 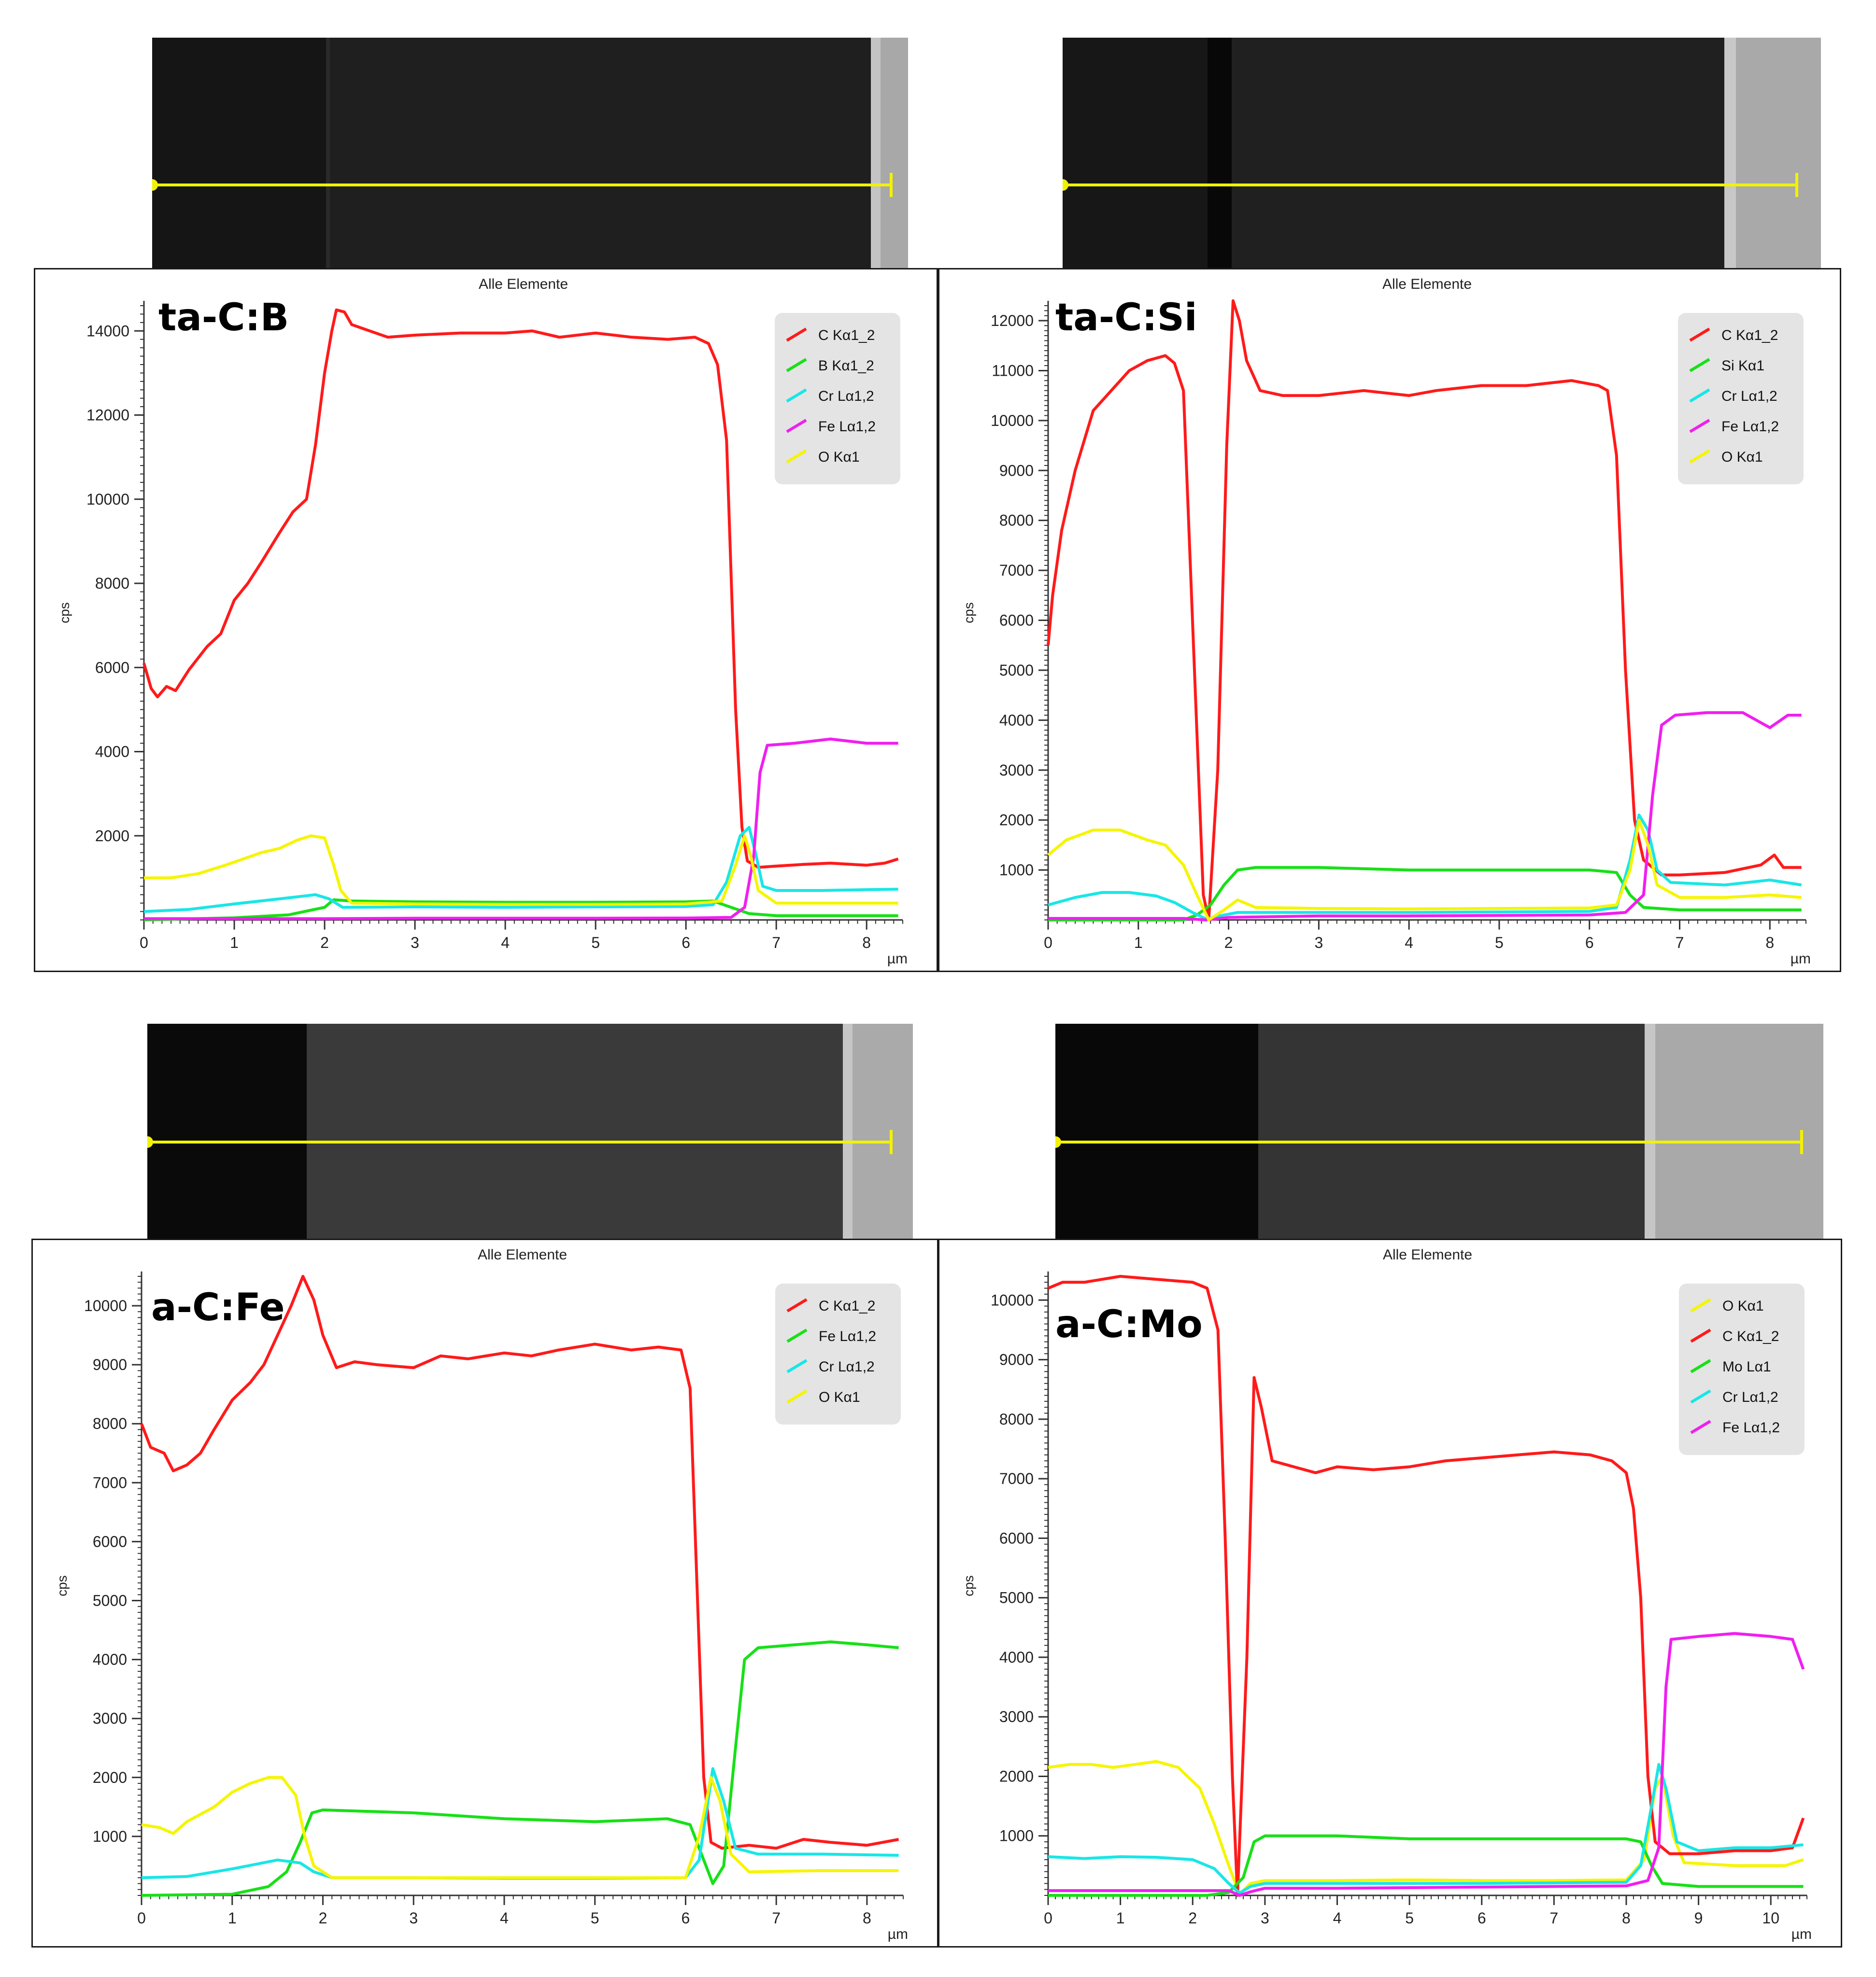 I want to click on y-tick-label: 9000, so click(x=1016, y=471).